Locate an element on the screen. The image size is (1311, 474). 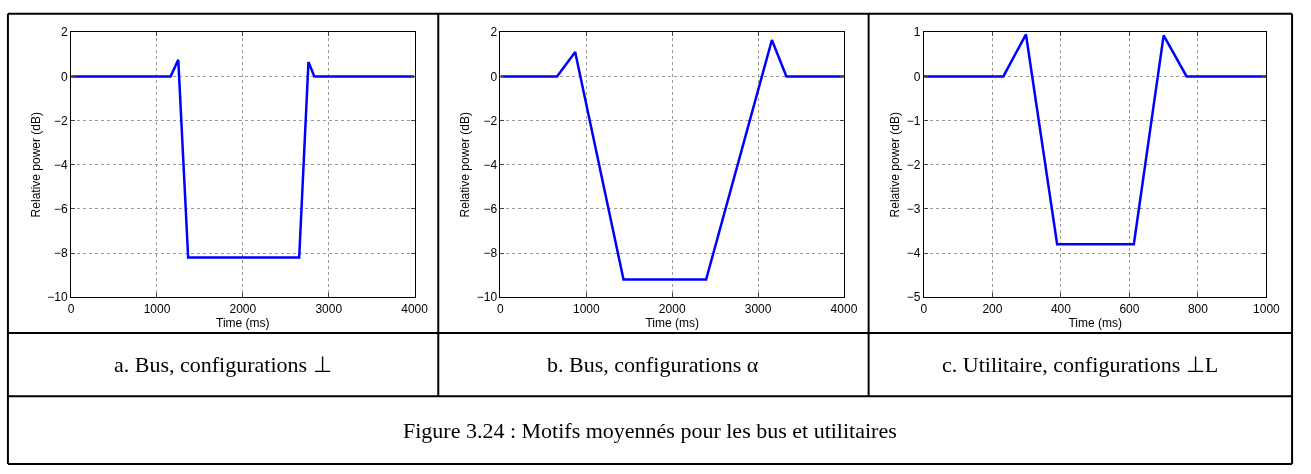
text: a. Bus, configurations ⊥ is located at coordinates (223, 364).